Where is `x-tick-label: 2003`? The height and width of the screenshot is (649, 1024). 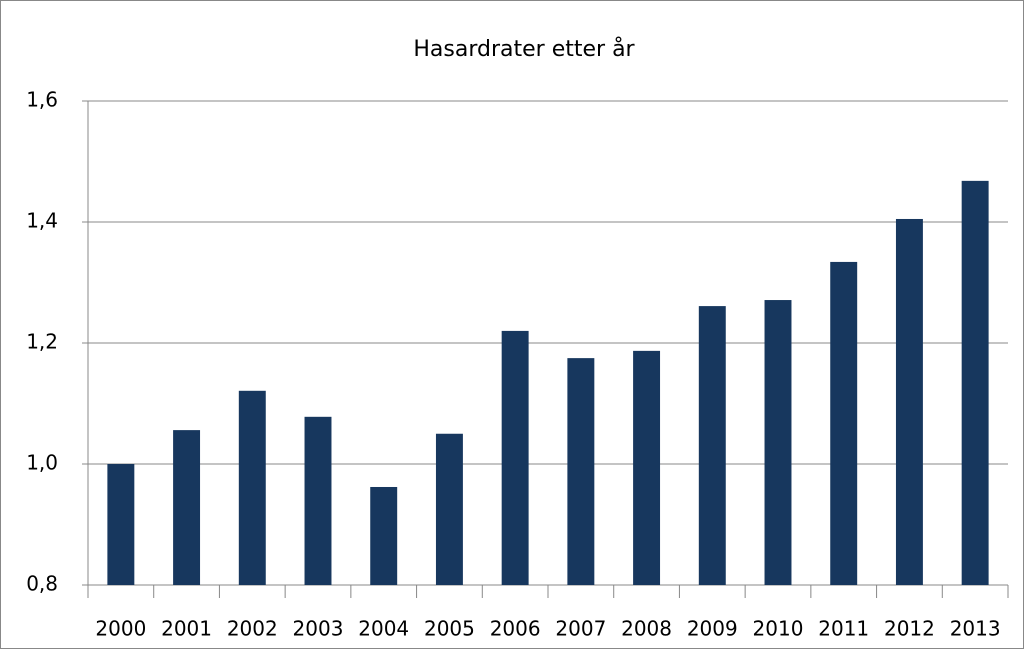
x-tick-label: 2003 is located at coordinates (318, 629).